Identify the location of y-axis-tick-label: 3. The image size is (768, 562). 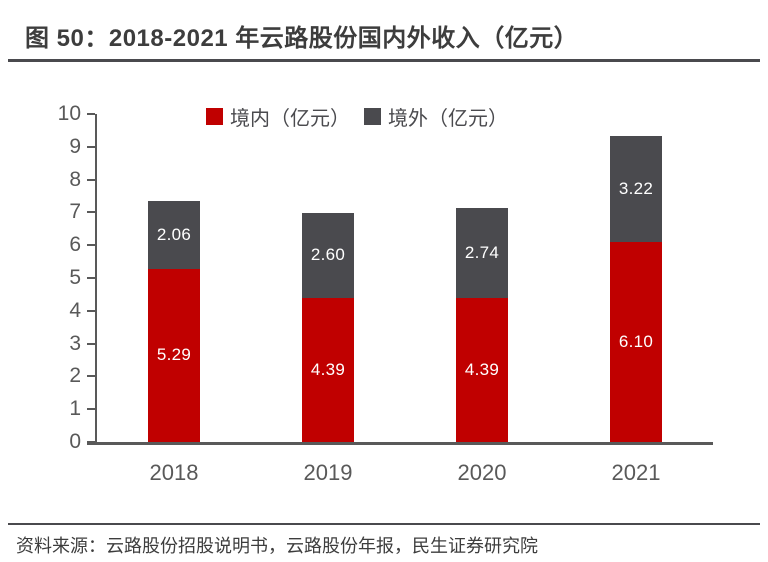
(75, 343).